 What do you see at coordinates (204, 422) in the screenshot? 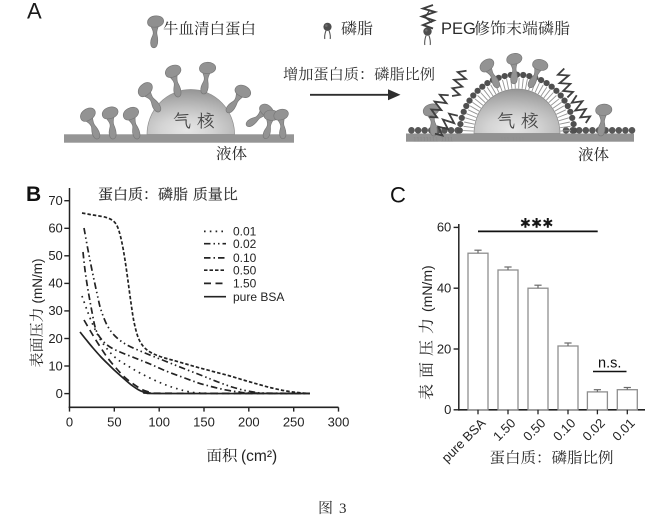
I see `svg-text: 150` at bounding box center [204, 422].